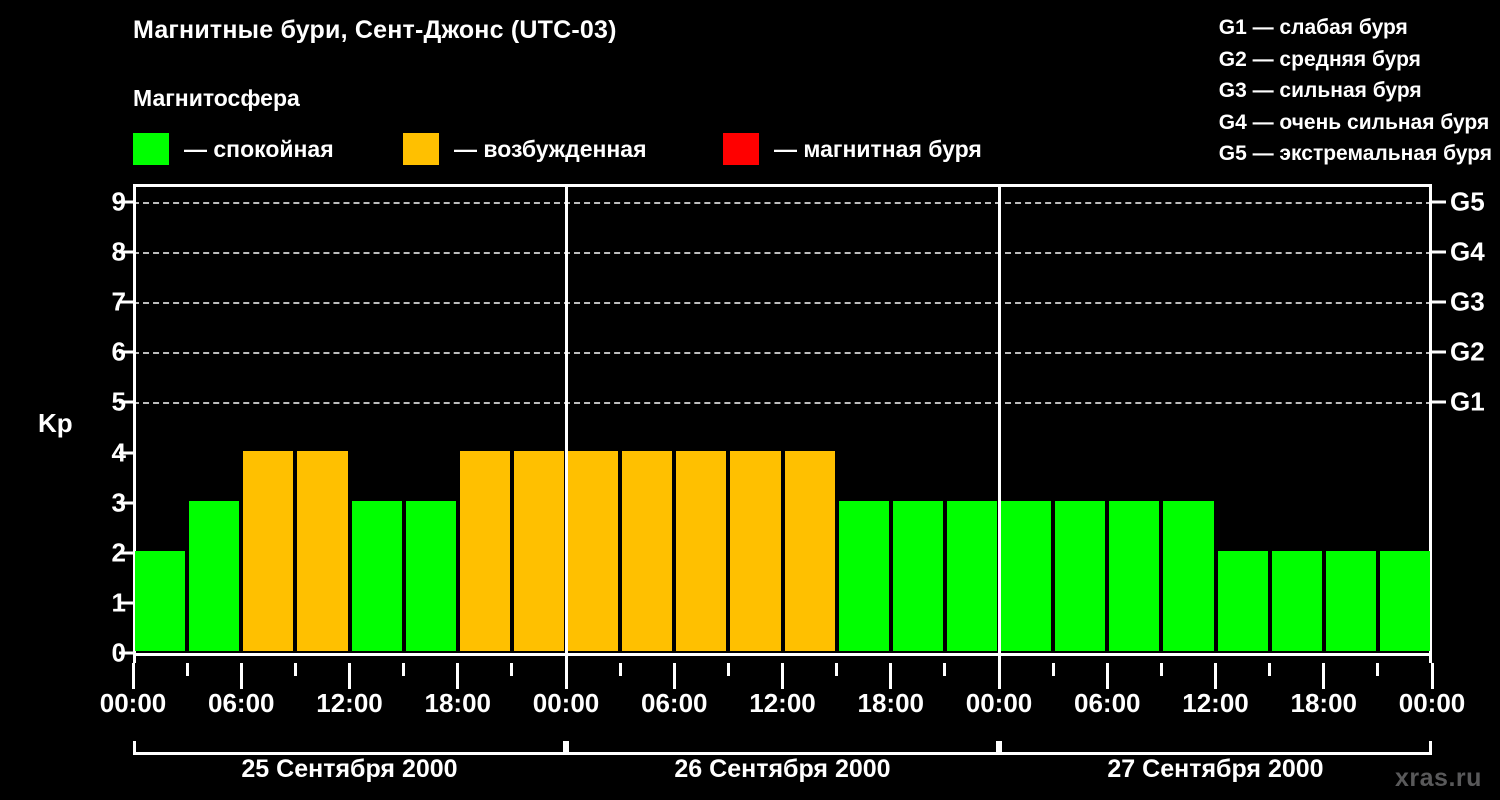 This screenshot has width=1500, height=800. I want to click on legend-entry-2: — возбужденная, so click(525, 149).